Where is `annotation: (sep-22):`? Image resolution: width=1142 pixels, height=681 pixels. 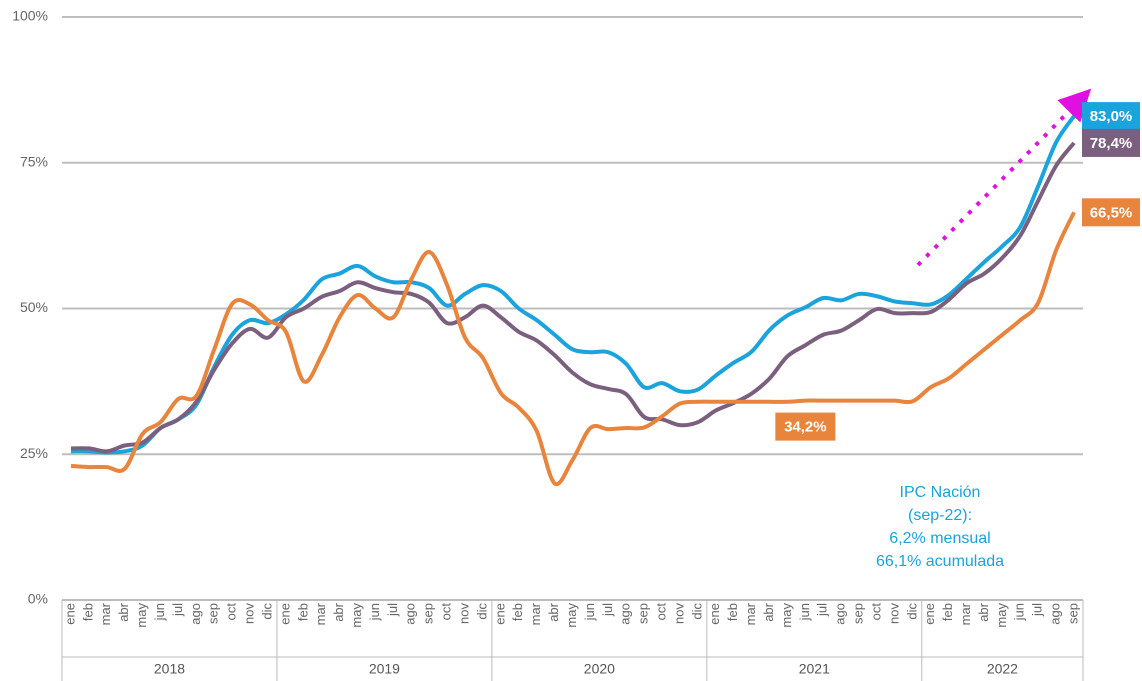
annotation: (sep-22): is located at coordinates (940, 515).